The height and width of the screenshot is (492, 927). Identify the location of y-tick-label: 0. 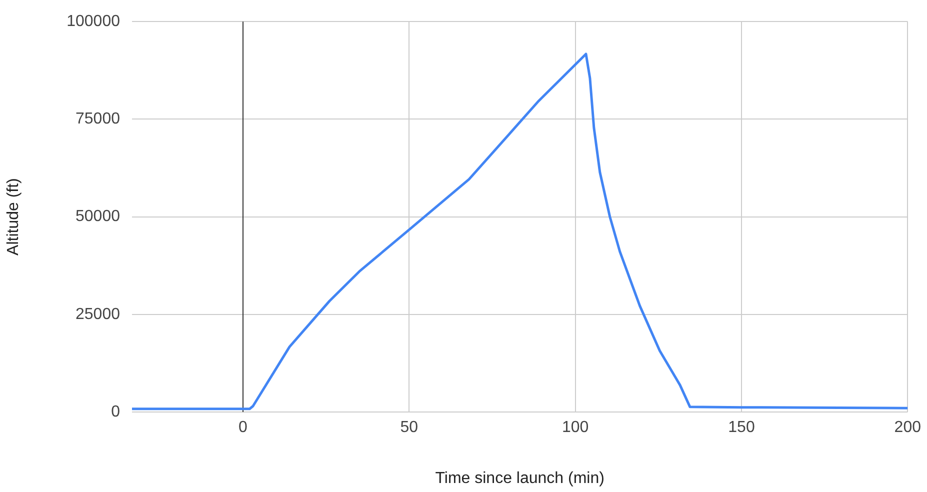
(115, 411).